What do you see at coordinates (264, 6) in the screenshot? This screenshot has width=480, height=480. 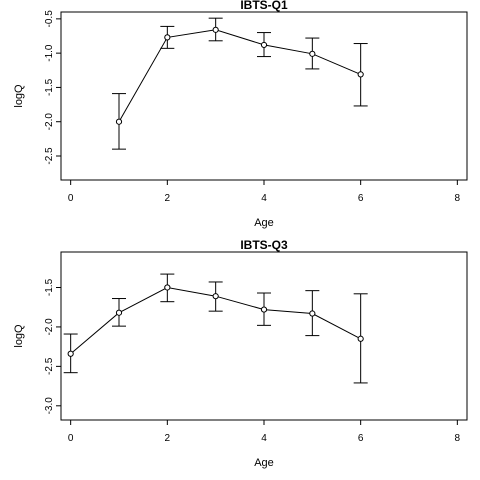 I see `chart-title: IBTS-Q1` at bounding box center [264, 6].